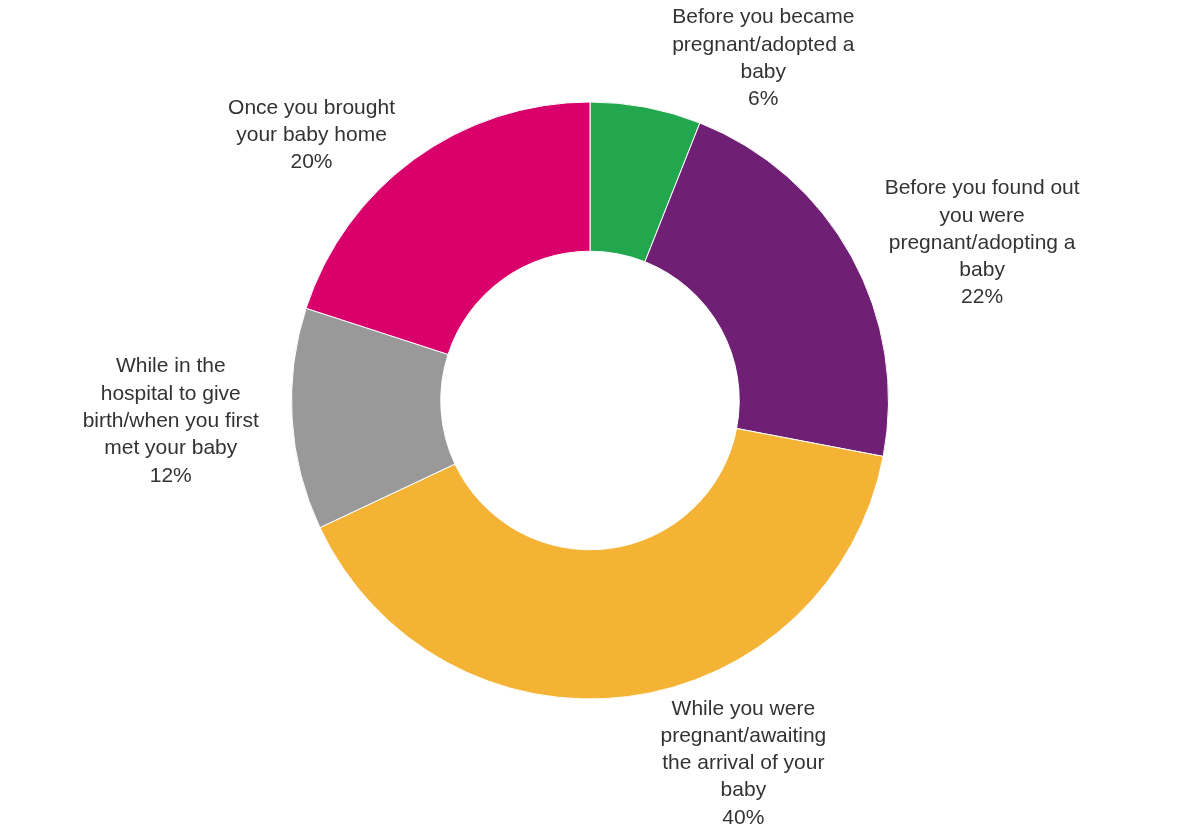 This screenshot has width=1180, height=833. Describe the element at coordinates (171, 406) in the screenshot. I see `slice-label: While in the hospital to give birth/when you first met your baby` at that location.